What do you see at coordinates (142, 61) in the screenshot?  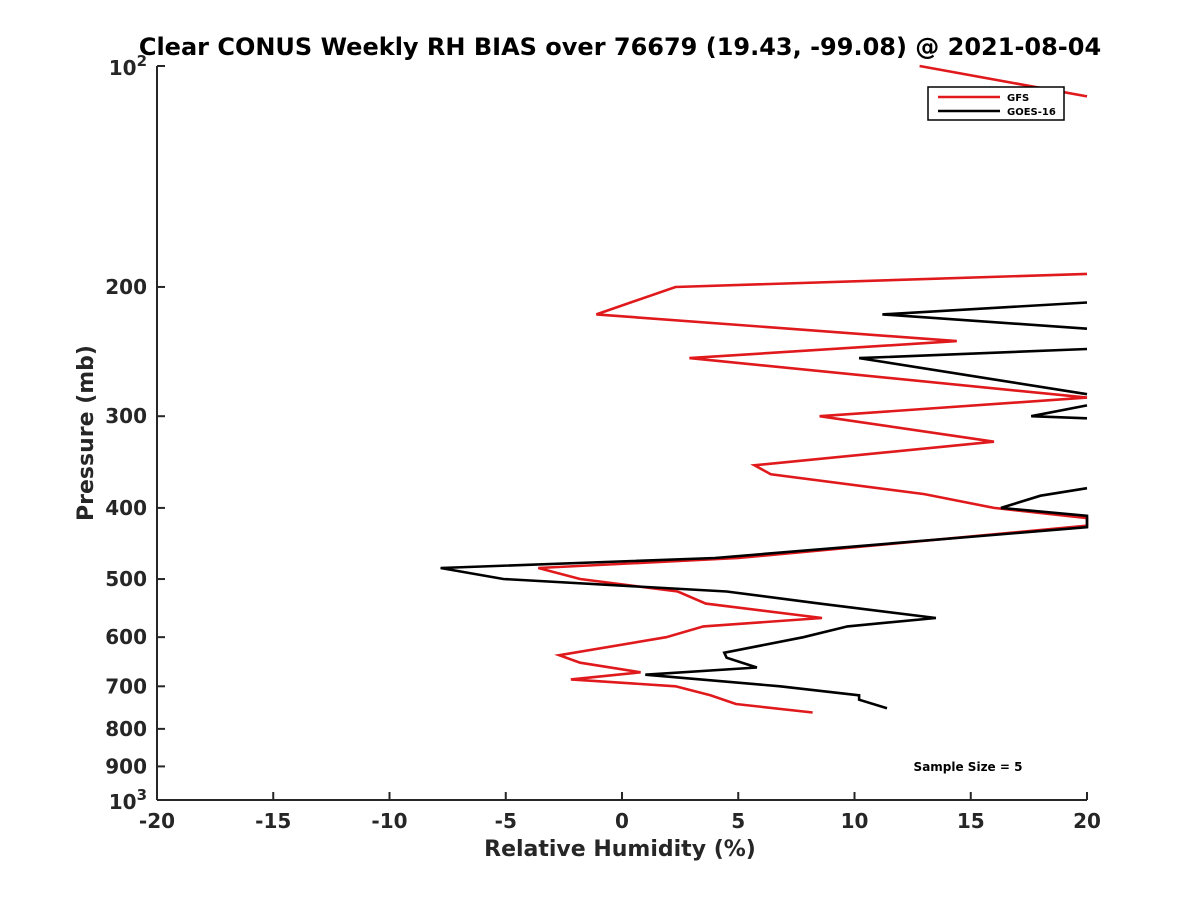 I see `y-tick-exponent: 2` at bounding box center [142, 61].